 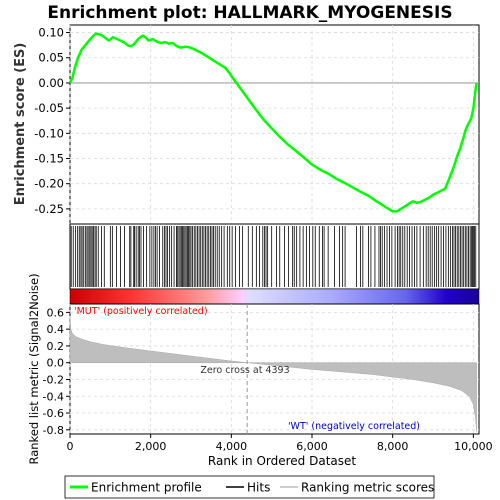 I want to click on metric-y-tick-label: 0.0, so click(x=56, y=363).